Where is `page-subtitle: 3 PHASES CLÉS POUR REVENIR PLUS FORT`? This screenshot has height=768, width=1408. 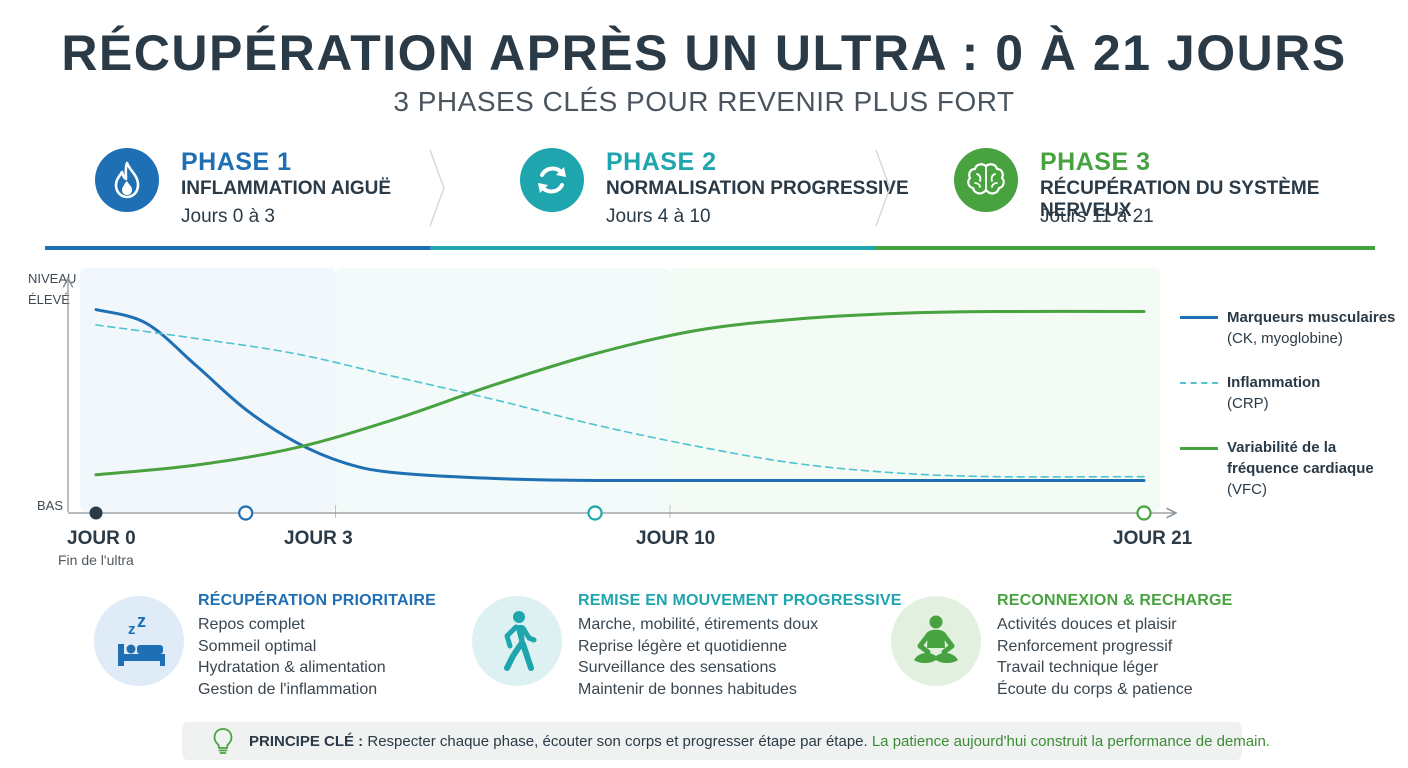
page-subtitle: 3 PHASES CLÉS POUR REVENIR PLUS FORT is located at coordinates (704, 101).